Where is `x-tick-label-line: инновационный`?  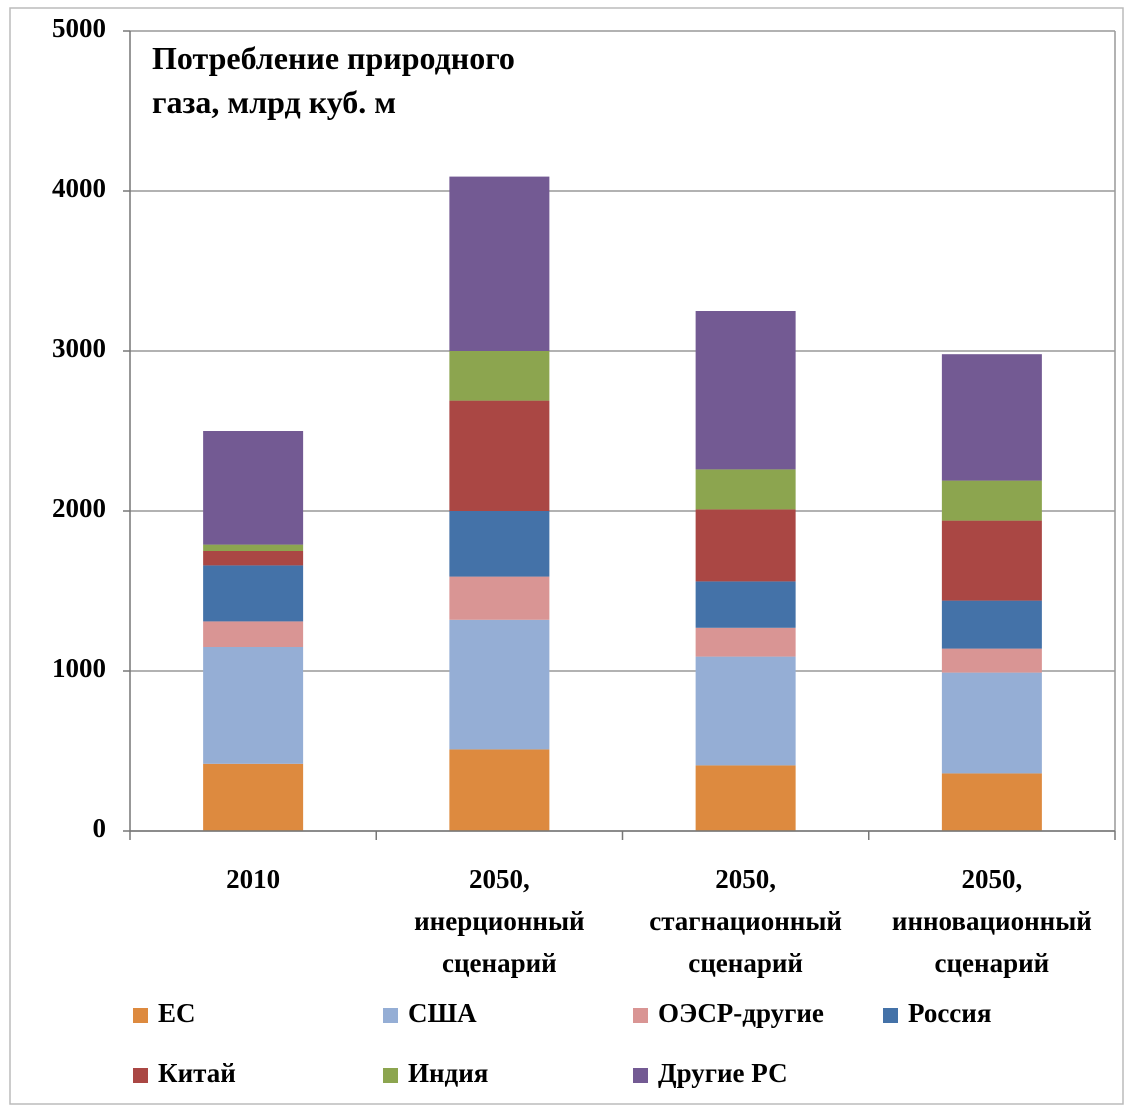
x-tick-label-line: инновационный is located at coordinates (992, 921).